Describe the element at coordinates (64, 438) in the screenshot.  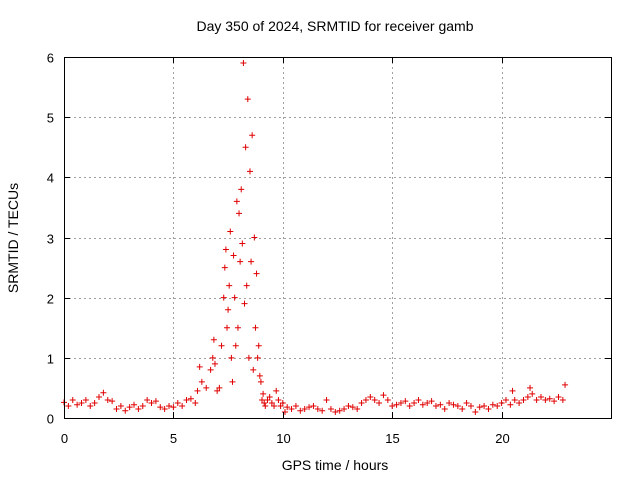
I see `x-tick-label: 0` at that location.